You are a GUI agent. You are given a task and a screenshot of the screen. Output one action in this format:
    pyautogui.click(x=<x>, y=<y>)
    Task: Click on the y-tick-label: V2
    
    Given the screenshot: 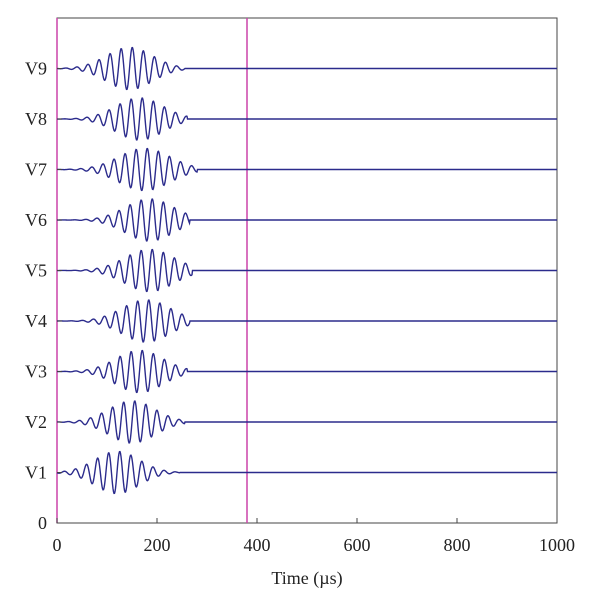 What is the action you would take?
    pyautogui.click(x=36, y=422)
    